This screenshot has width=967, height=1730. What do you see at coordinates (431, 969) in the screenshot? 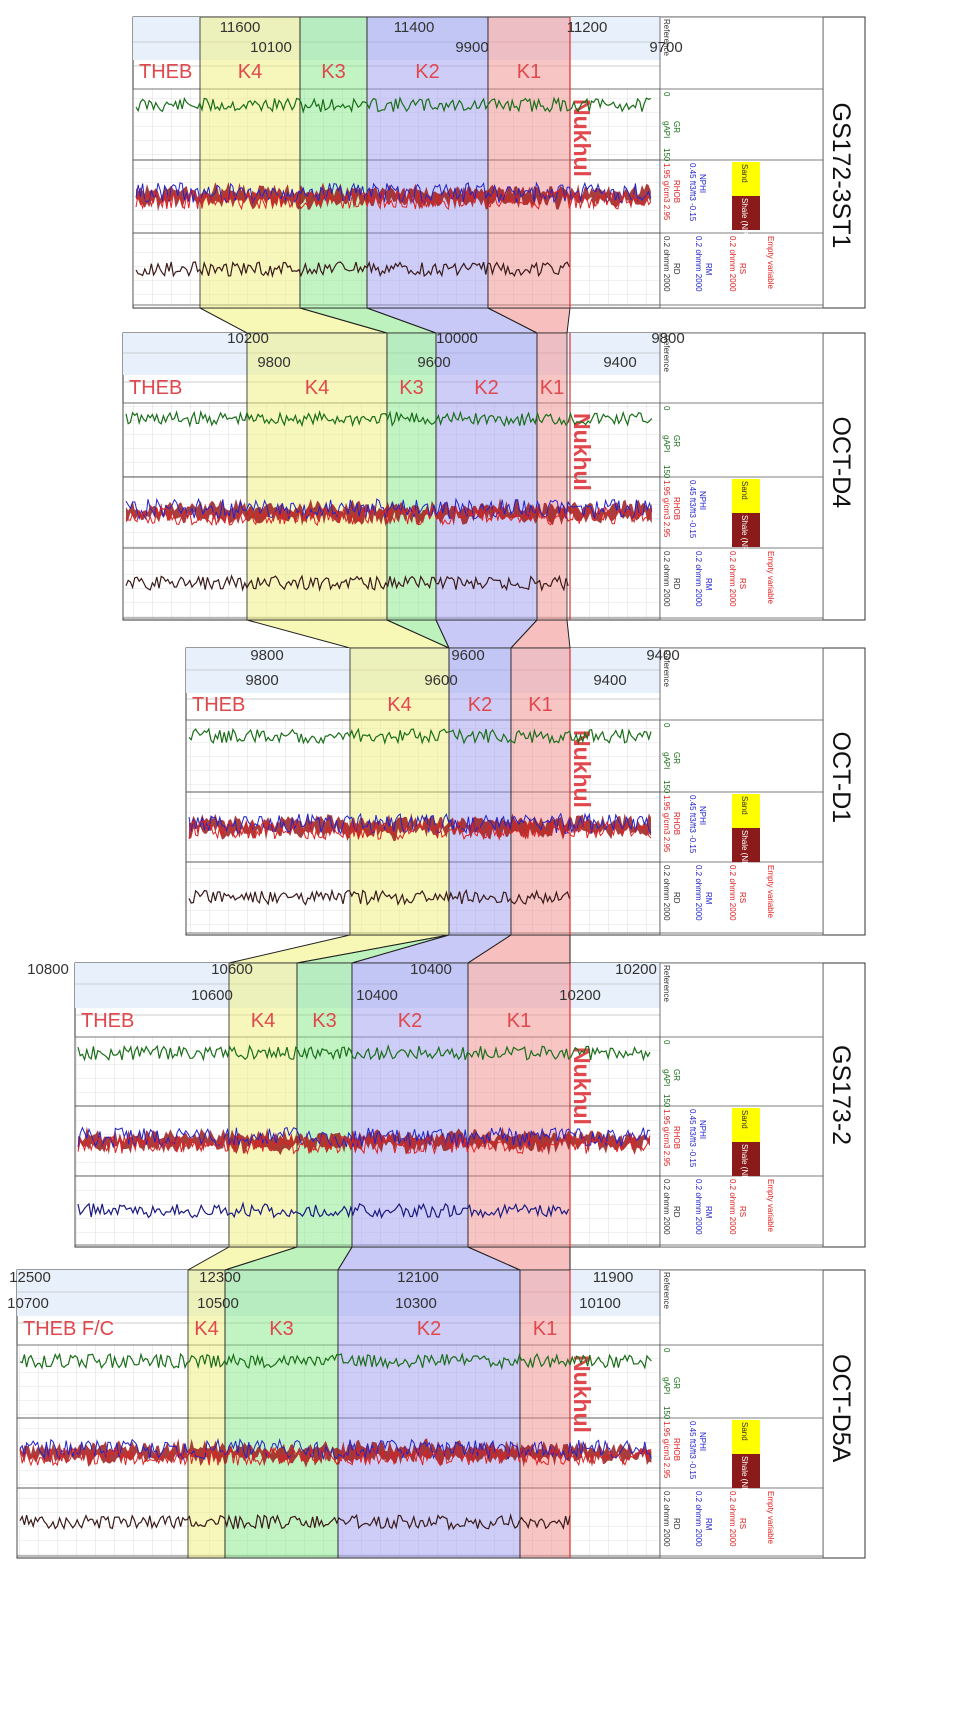
I see `depth-tick-md: 10400` at bounding box center [431, 969].